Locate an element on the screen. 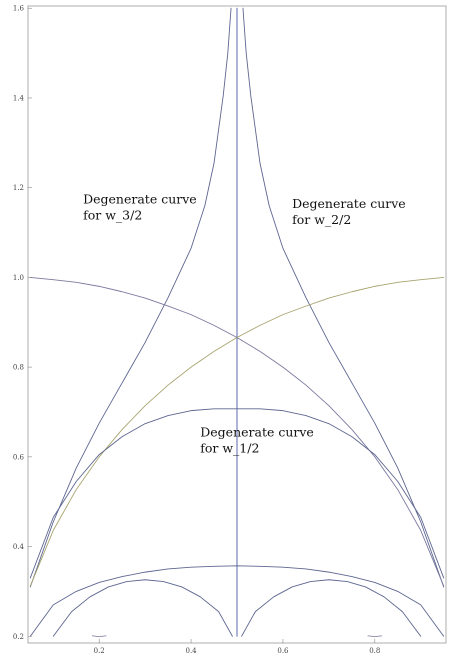 This screenshot has height=658, width=456. x-tick-label: 0.6 is located at coordinates (283, 651).